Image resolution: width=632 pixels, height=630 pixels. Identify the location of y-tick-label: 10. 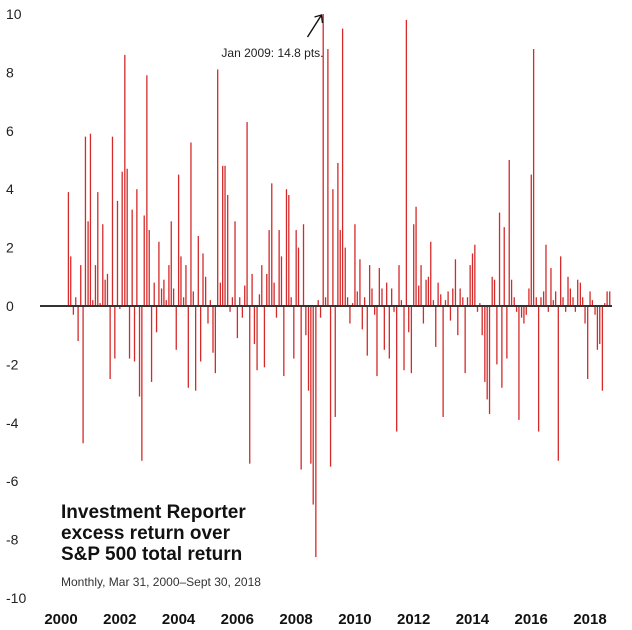
(14, 14).